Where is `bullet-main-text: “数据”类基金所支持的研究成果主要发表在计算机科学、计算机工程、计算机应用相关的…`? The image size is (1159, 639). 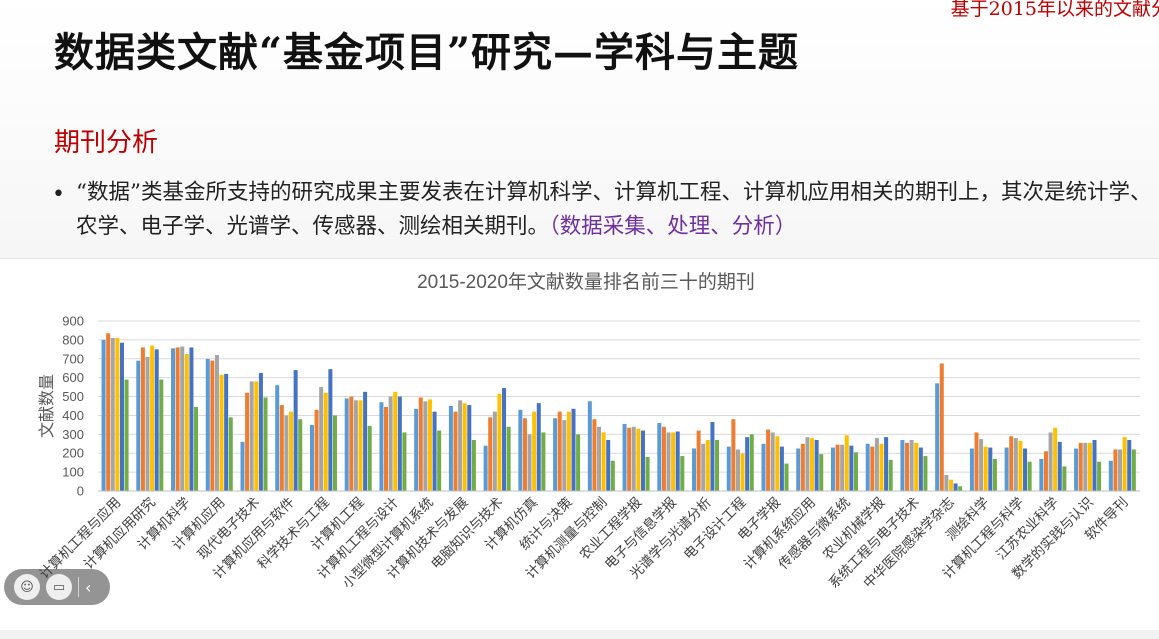
bullet-main-text: “数据”类基金所支持的研究成果主要发表在计算机科学、计算机工程、计算机应用相关的… is located at coordinates (614, 209).